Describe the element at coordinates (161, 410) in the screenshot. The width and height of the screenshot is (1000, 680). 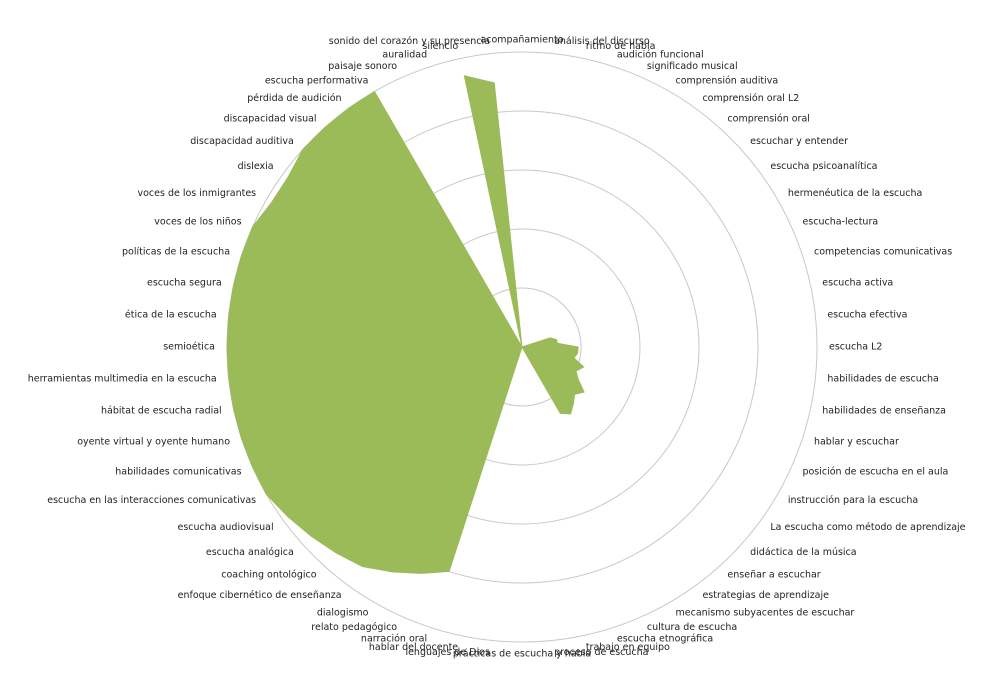
I see `category-label: hábitat de escucha radial` at that location.